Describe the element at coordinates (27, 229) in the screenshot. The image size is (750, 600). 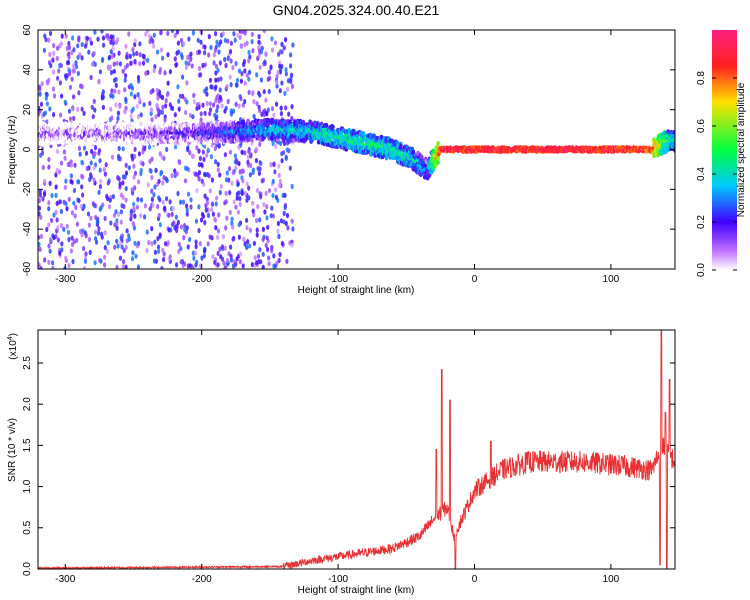
I see `y-tick-label: -40` at that location.